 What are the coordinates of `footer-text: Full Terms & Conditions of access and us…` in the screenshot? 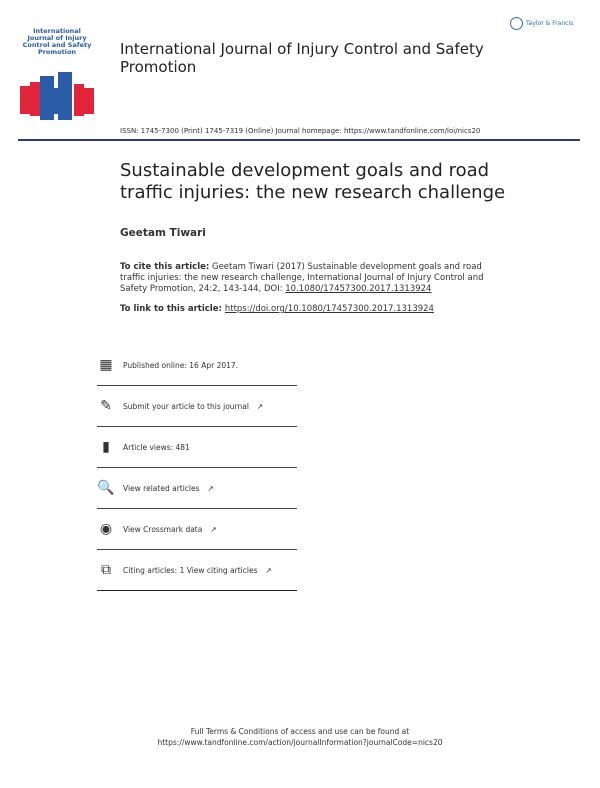 It's located at (300, 731).